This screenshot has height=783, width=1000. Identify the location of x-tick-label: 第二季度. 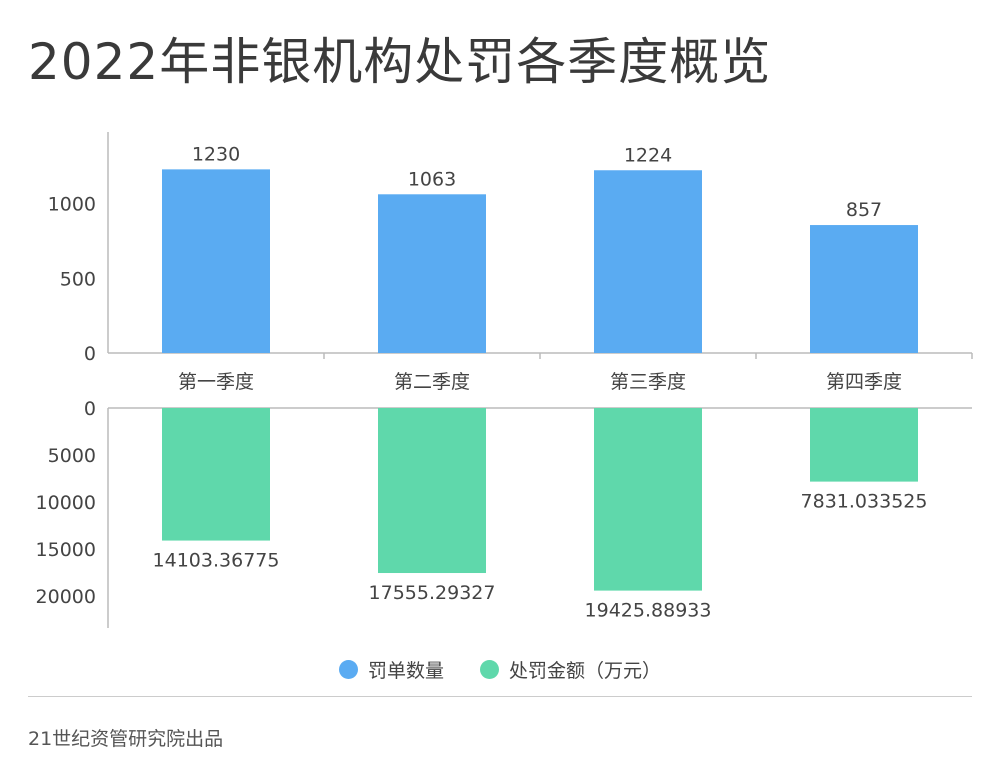
(432, 382).